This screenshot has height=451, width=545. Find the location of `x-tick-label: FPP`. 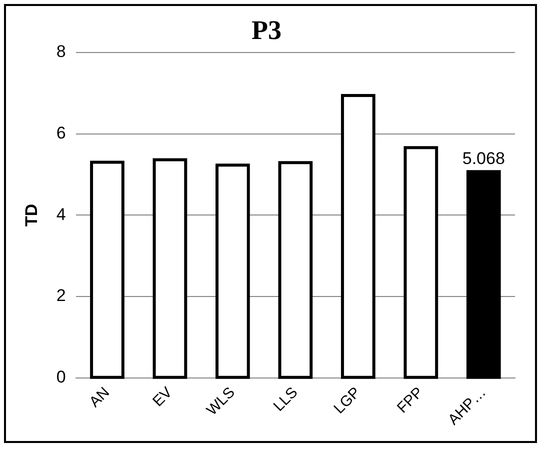

x-tick-label: FPP is located at coordinates (410, 400).